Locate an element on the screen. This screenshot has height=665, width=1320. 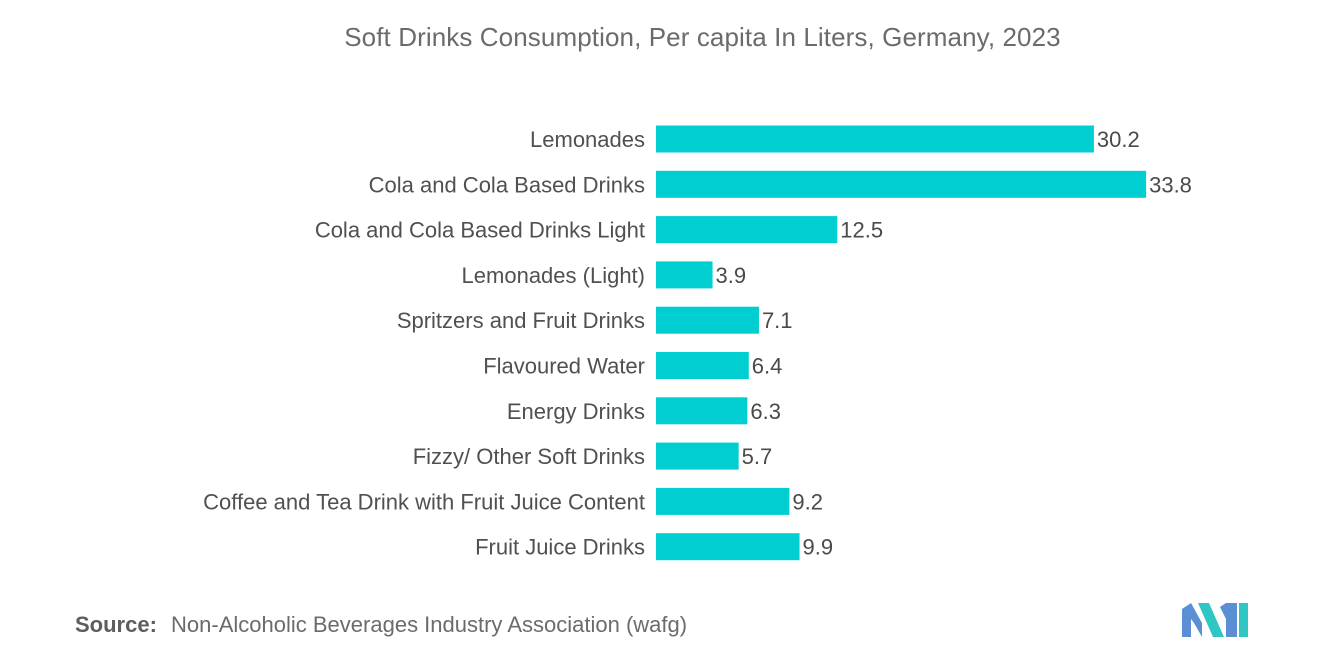
category-label: Lemonades (Light) is located at coordinates (553, 275).